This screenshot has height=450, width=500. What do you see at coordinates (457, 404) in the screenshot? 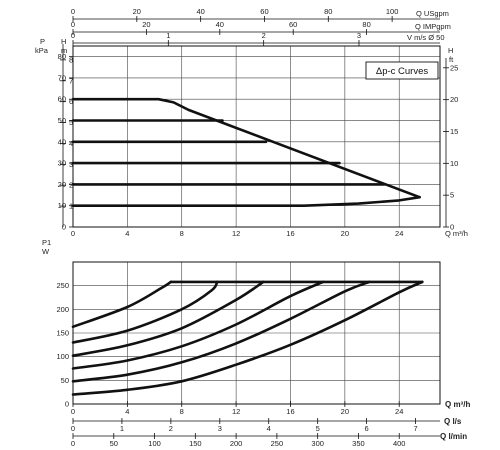
I see `bottom-axis-label-0: Q m³/h` at bounding box center [457, 404].